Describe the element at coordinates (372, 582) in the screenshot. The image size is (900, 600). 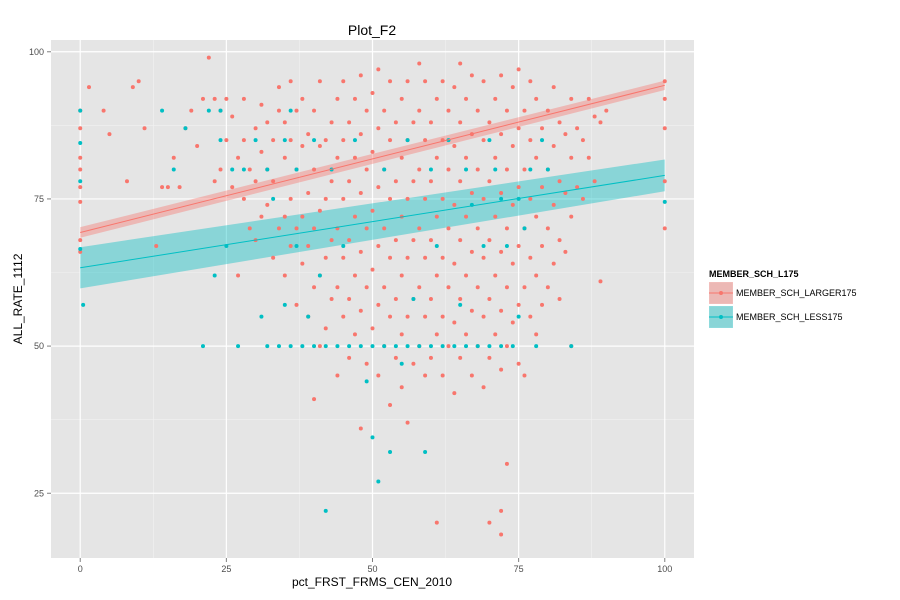
I see `x-axis-title: pct_FRST_FRMS_CEN_2010` at that location.